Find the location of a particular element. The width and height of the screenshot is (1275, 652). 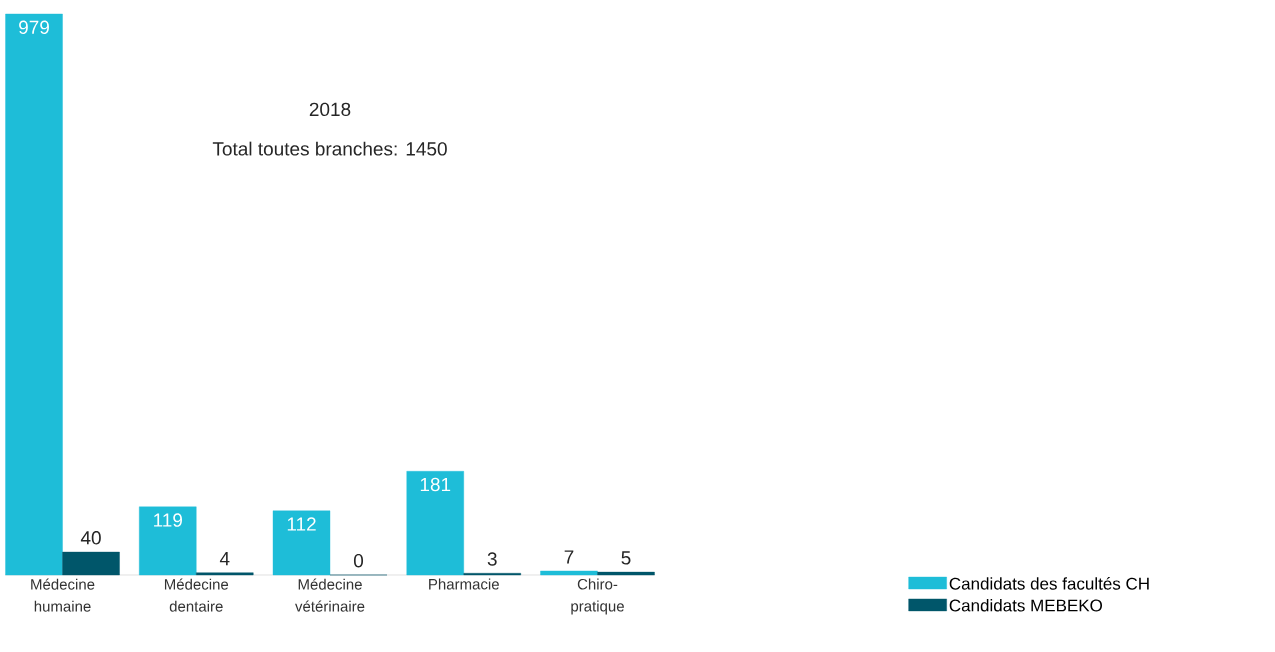

data-label: 4 is located at coordinates (224, 559).